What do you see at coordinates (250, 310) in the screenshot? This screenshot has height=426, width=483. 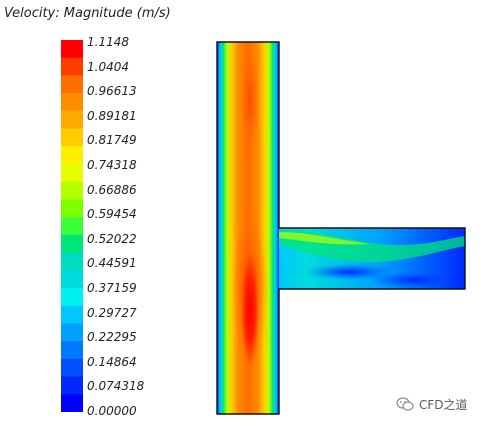 I see `max-velocity-zone` at bounding box center [250, 310].